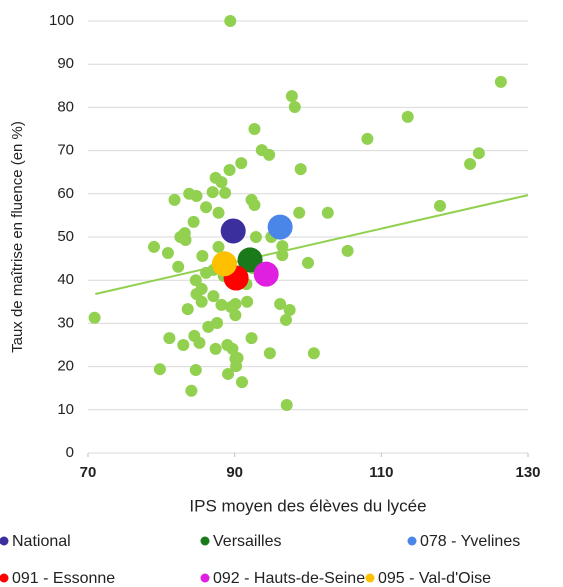 This screenshot has width=563, height=587. What do you see at coordinates (65, 366) in the screenshot?
I see `y-tick-label: 20` at bounding box center [65, 366].